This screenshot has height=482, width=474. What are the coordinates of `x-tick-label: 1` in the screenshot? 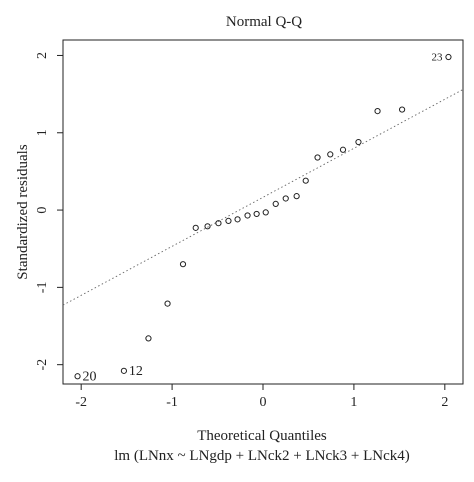 It's located at (353, 402).